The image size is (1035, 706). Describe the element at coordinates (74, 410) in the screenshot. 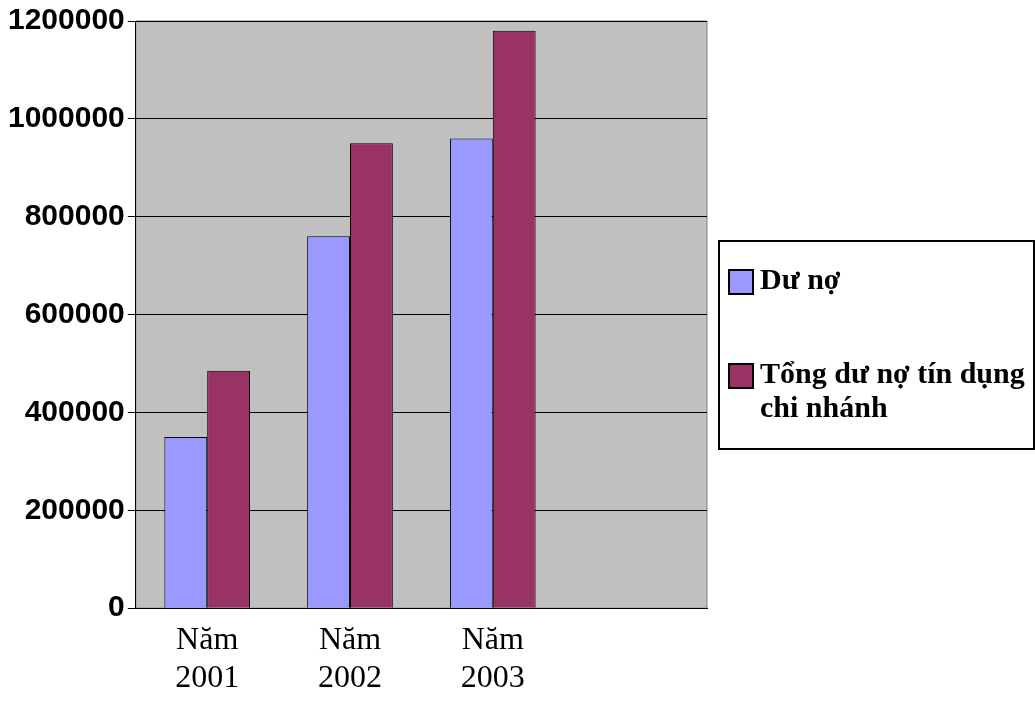

I see `y-tick-label: 400000` at that location.